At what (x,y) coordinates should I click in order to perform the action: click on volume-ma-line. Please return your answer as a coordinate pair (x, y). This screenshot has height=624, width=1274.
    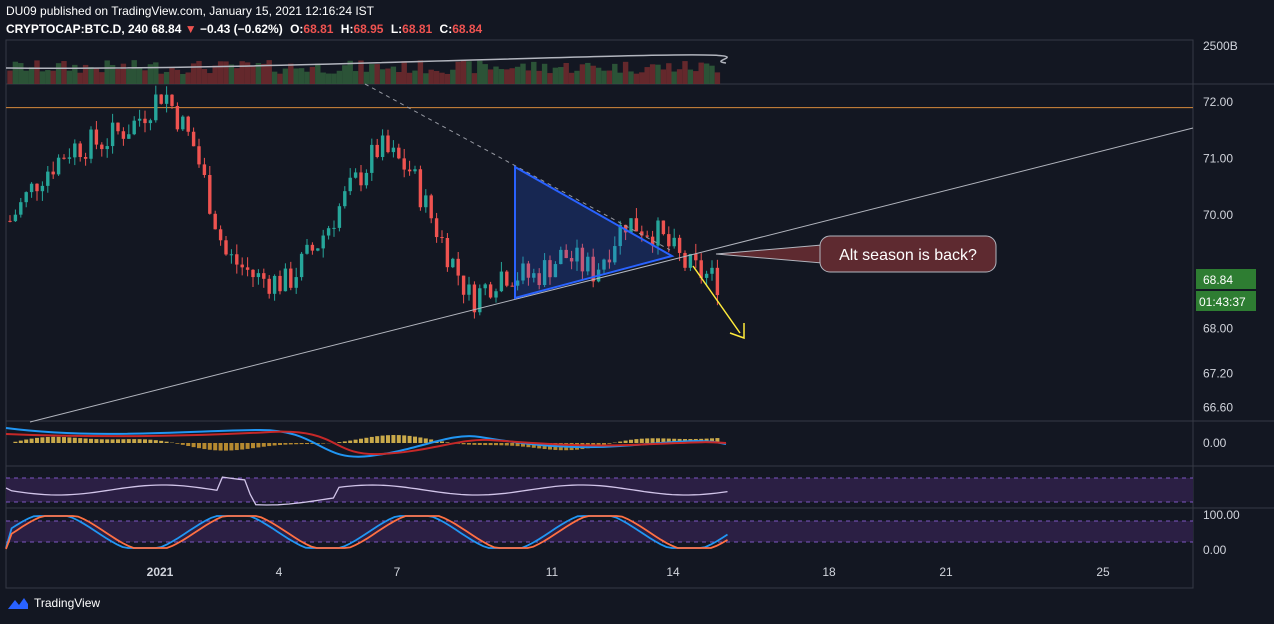
    Looking at the image, I should click on (366, 62).